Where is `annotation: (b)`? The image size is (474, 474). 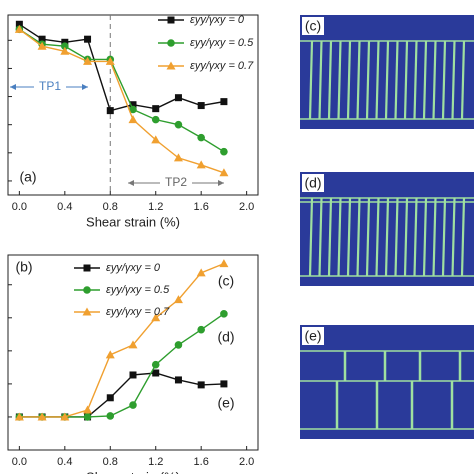 annotation: (b) is located at coordinates (23, 267).